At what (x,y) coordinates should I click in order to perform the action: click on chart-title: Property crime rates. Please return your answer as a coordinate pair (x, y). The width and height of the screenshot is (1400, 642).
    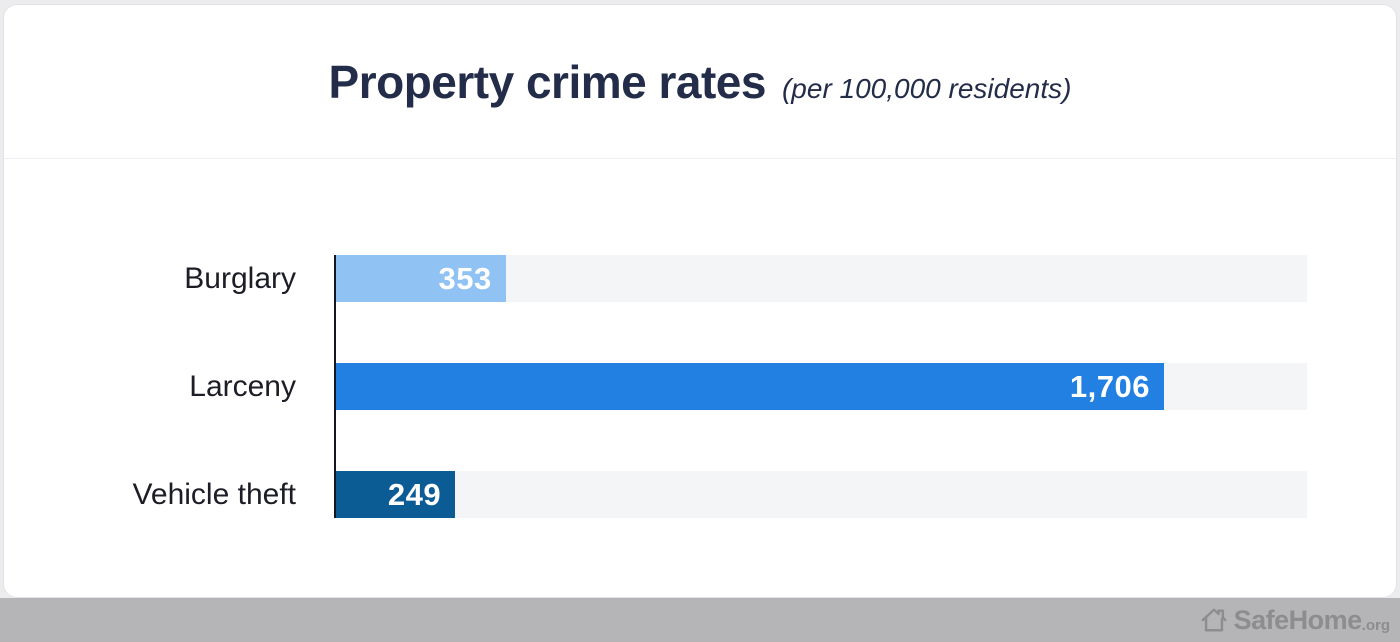
    Looking at the image, I should click on (547, 81).